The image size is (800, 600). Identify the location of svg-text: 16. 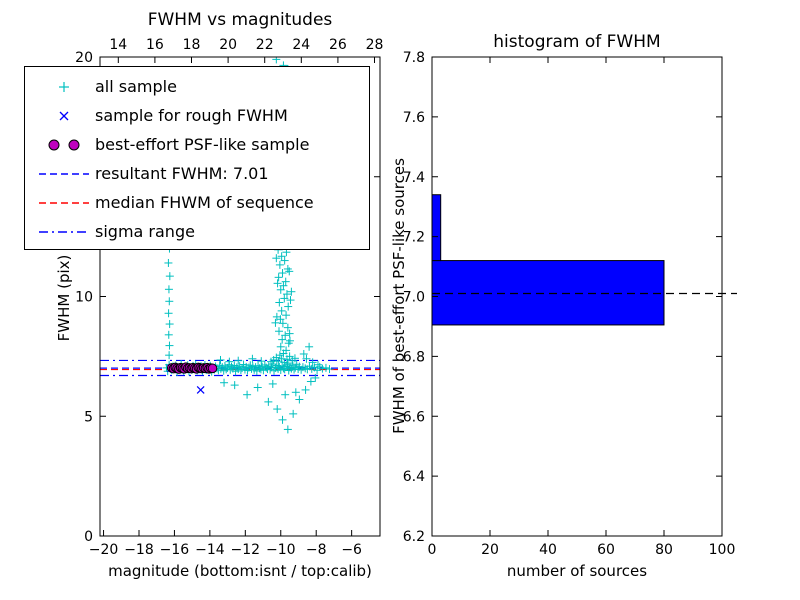
(155, 45).